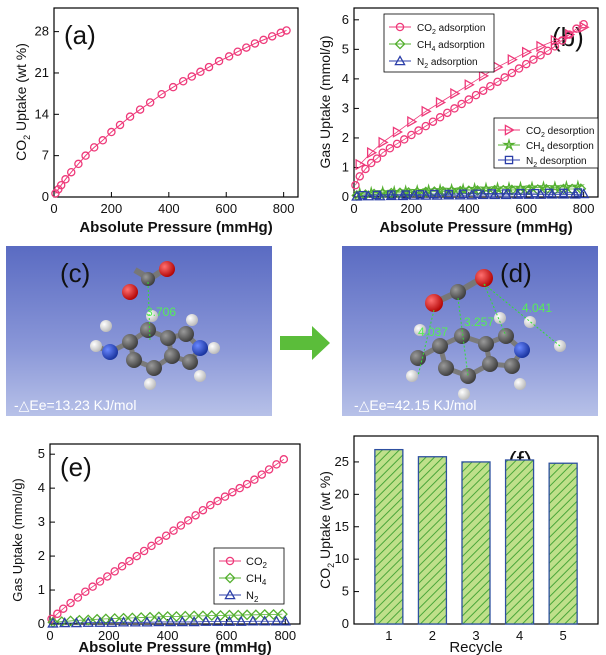 The width and height of the screenshot is (606, 655). I want to click on panel-d-distance-3: 4.041, so click(537, 308).